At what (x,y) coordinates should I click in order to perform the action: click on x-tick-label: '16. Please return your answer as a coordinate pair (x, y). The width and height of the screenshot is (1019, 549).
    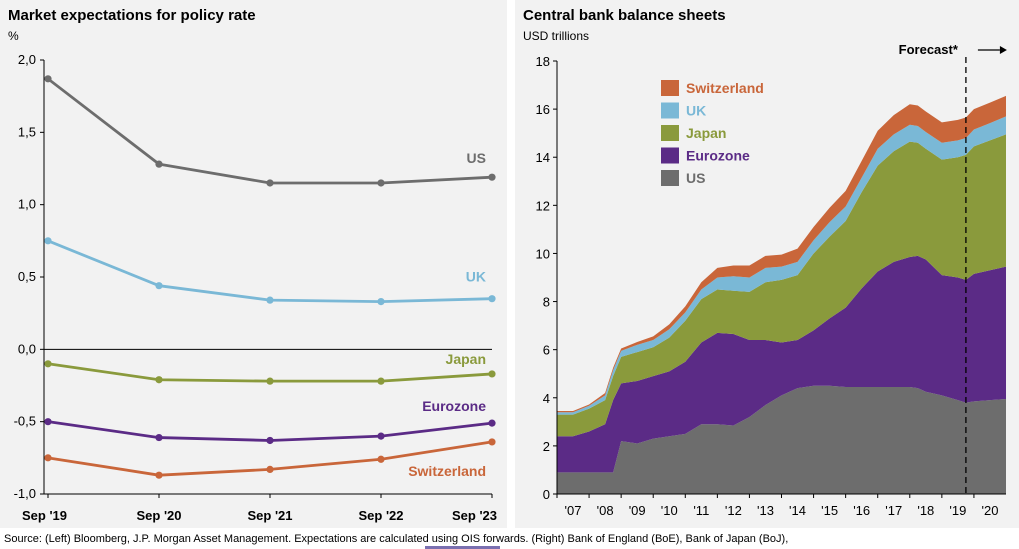
    Looking at the image, I should click on (861, 510).